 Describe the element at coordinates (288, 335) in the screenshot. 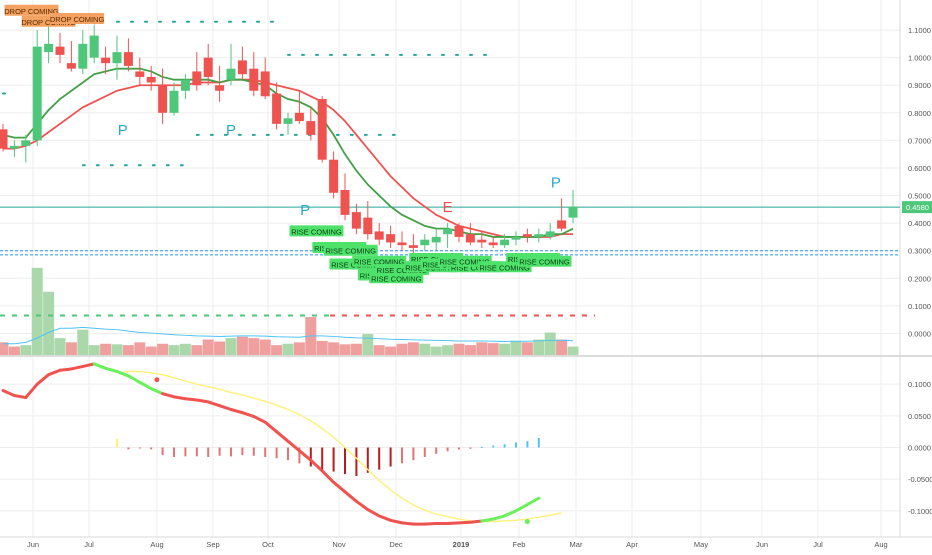

I see `volume-ma-line` at that location.